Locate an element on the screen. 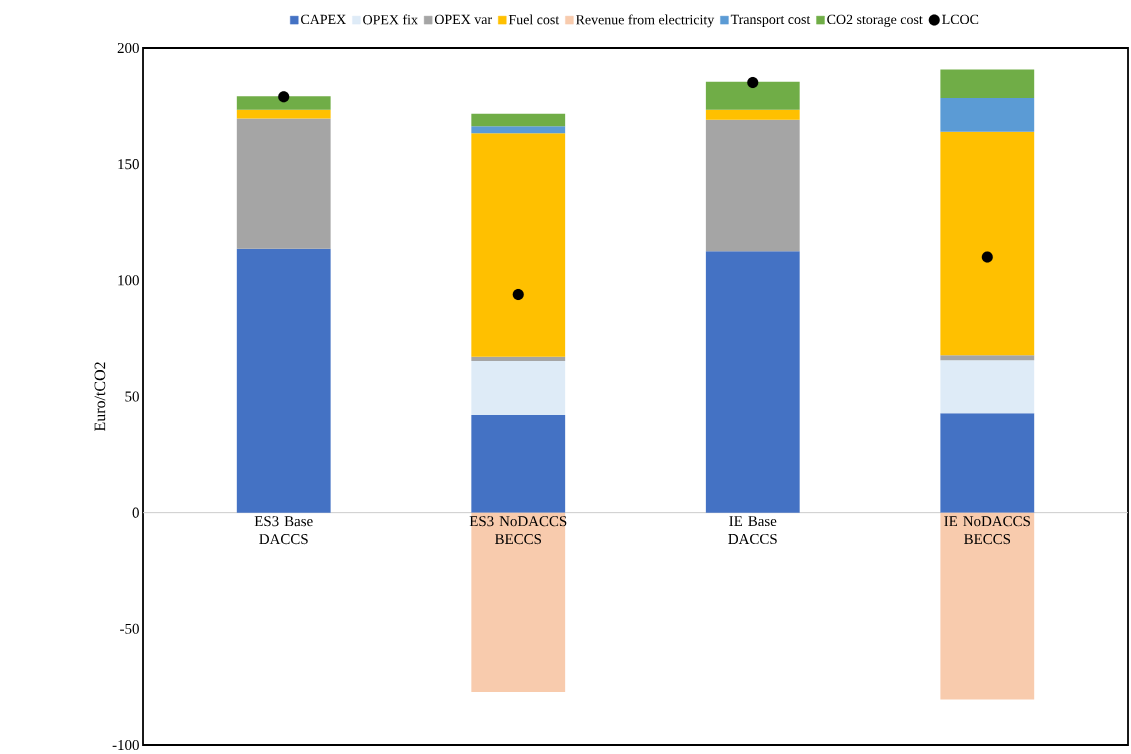  legend-label: CAPEX is located at coordinates (323, 19).